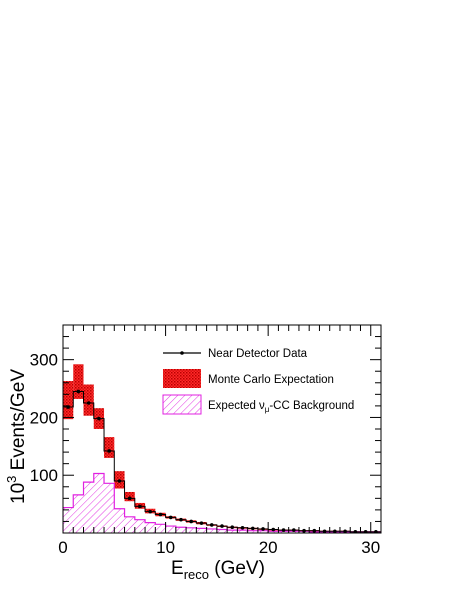 Image resolution: width=457 pixels, height=591 pixels. What do you see at coordinates (281, 407) in the screenshot?
I see `legend-bg-label: Expected νμ-CC Background` at bounding box center [281, 407].